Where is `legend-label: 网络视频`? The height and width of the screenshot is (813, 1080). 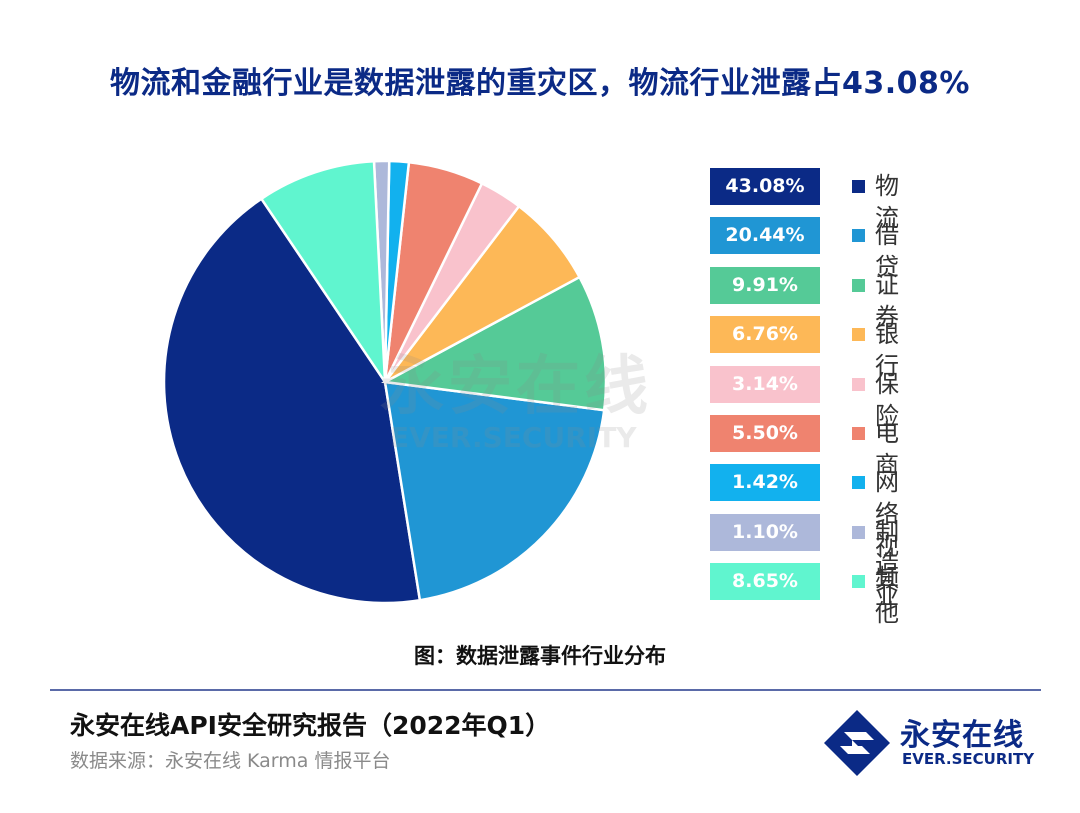
legend-label: 网络视频 is located at coordinates (887, 530).